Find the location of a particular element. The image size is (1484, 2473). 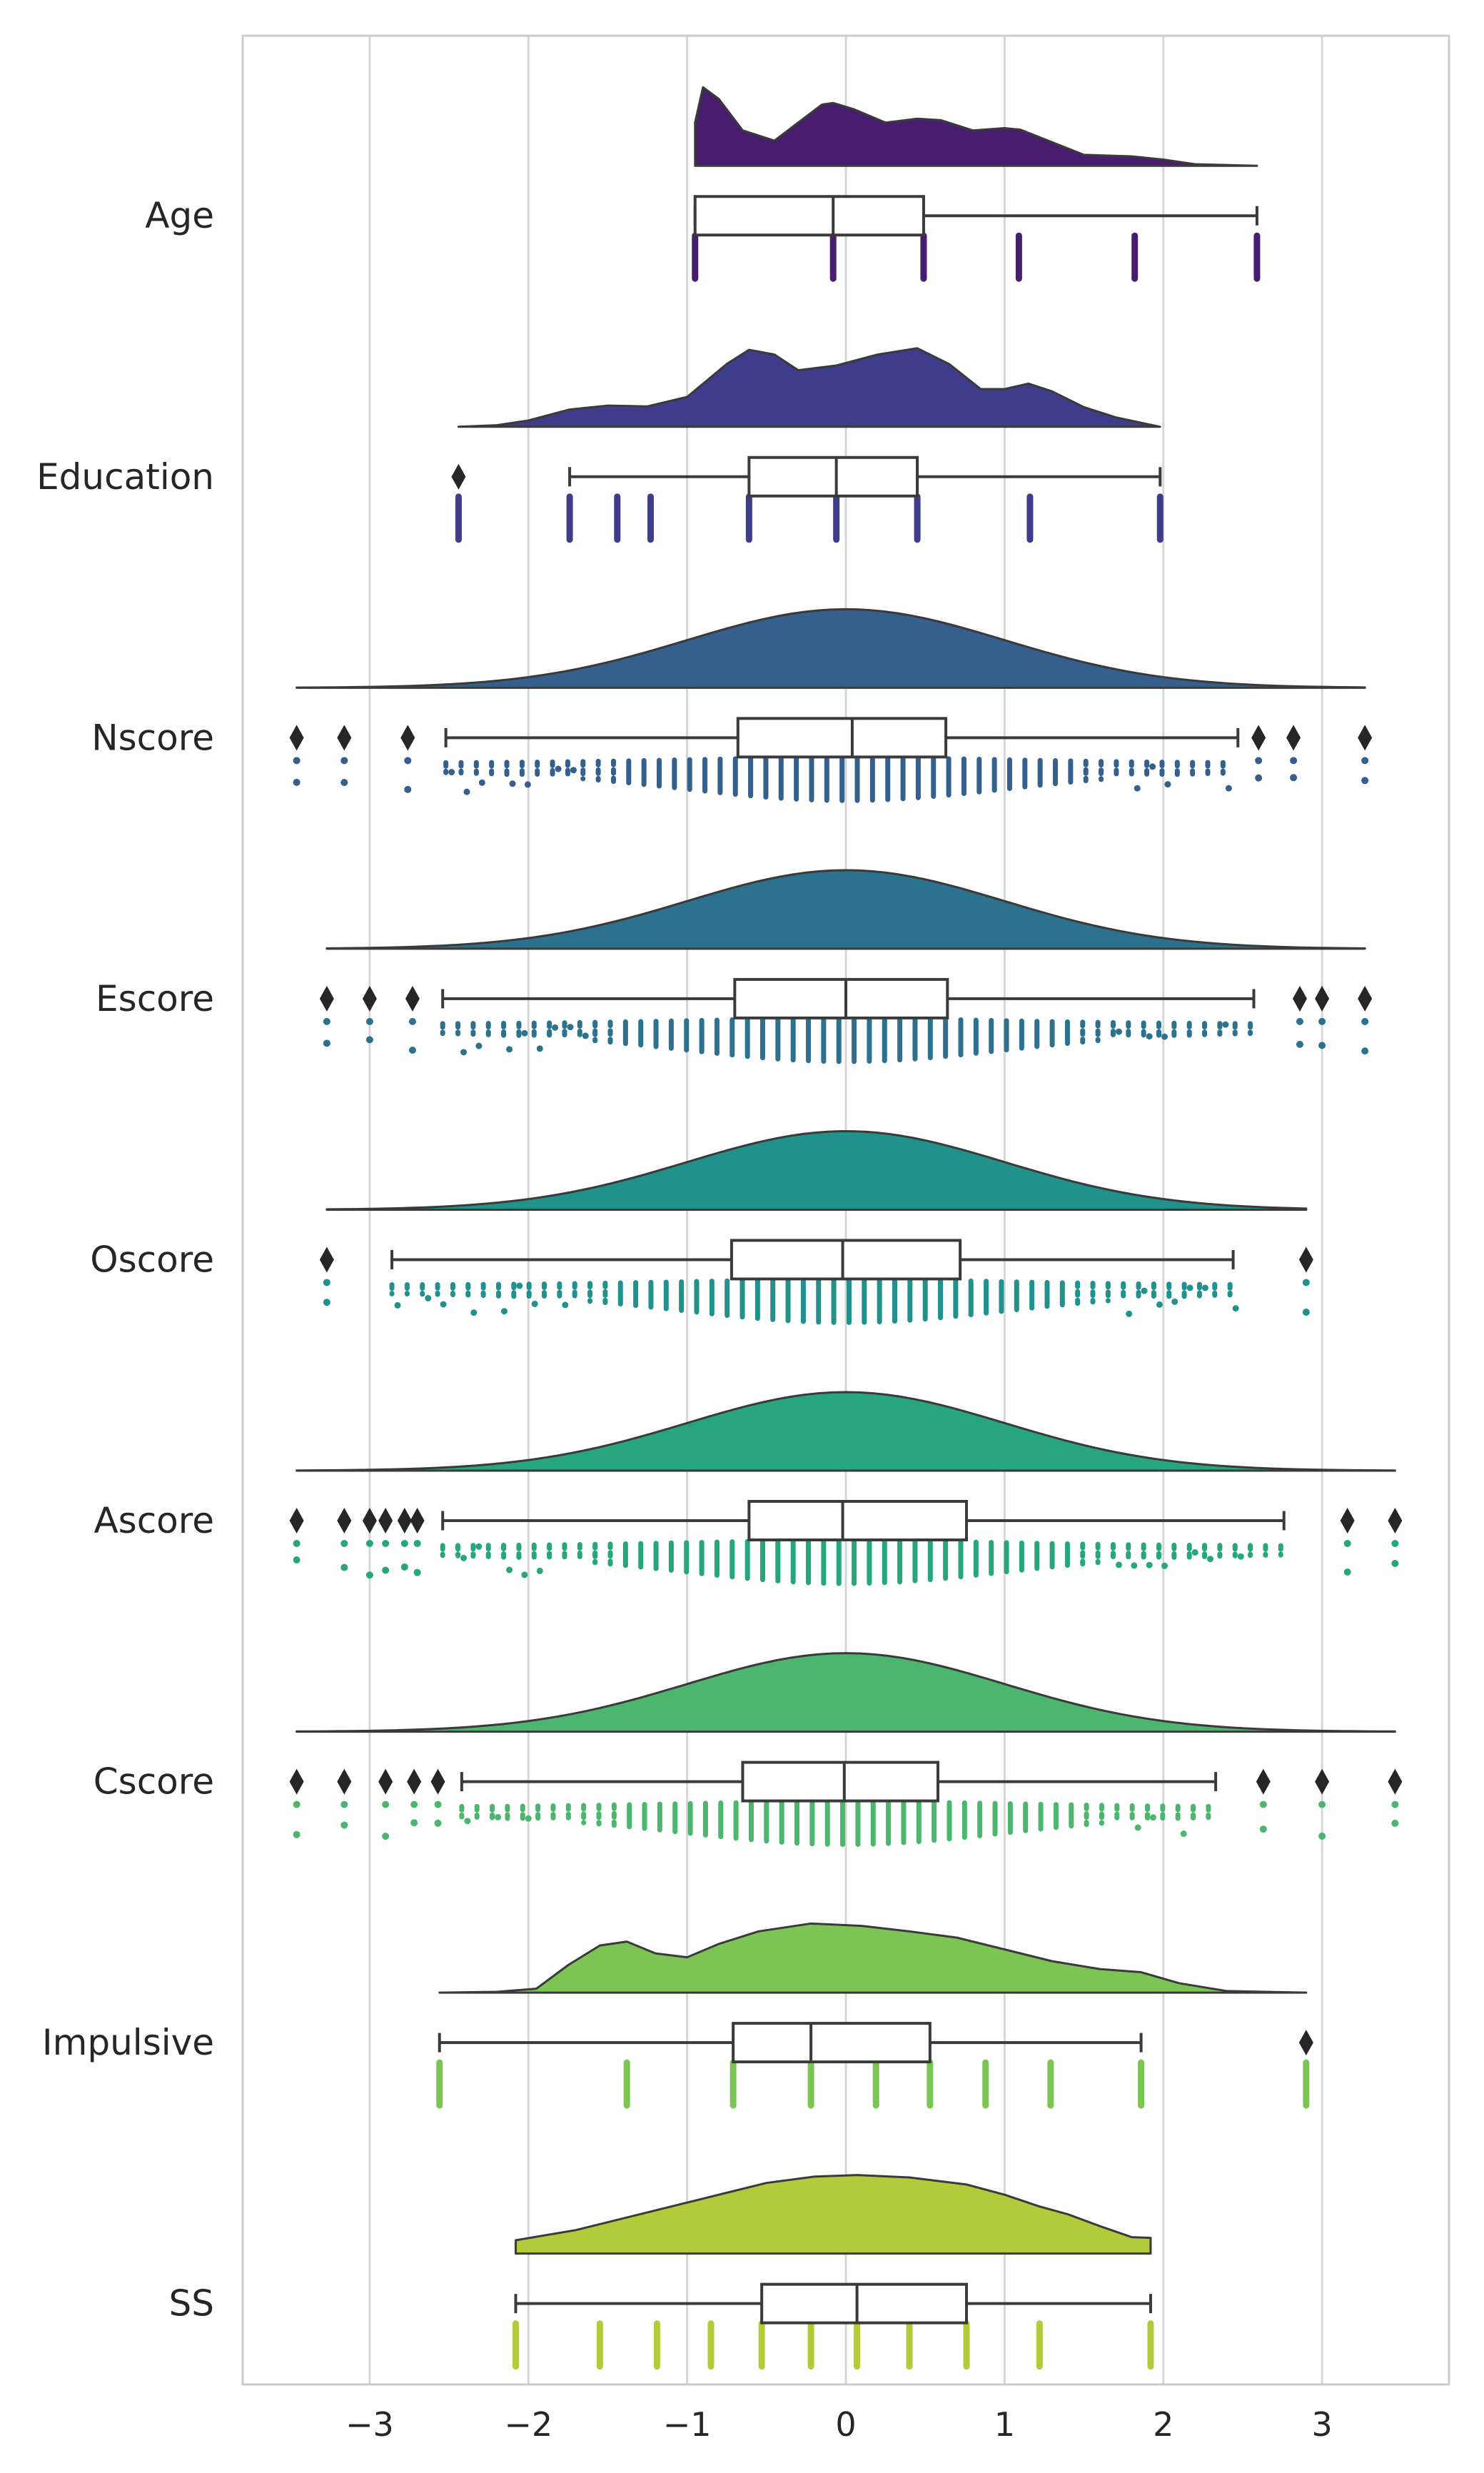

x-tick-label: 1 is located at coordinates (1004, 2425).